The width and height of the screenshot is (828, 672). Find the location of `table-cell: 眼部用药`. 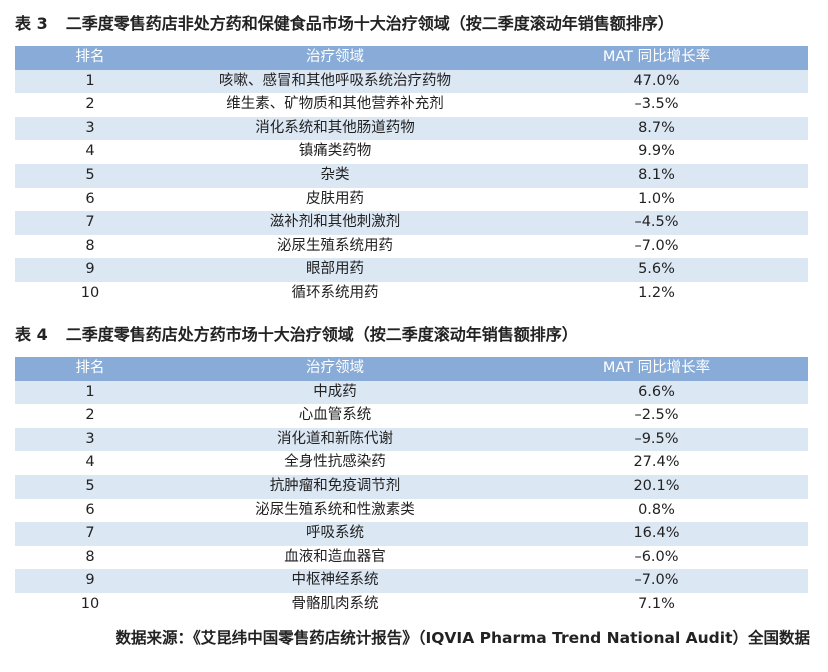

table-cell: 眼部用药 is located at coordinates (335, 269).